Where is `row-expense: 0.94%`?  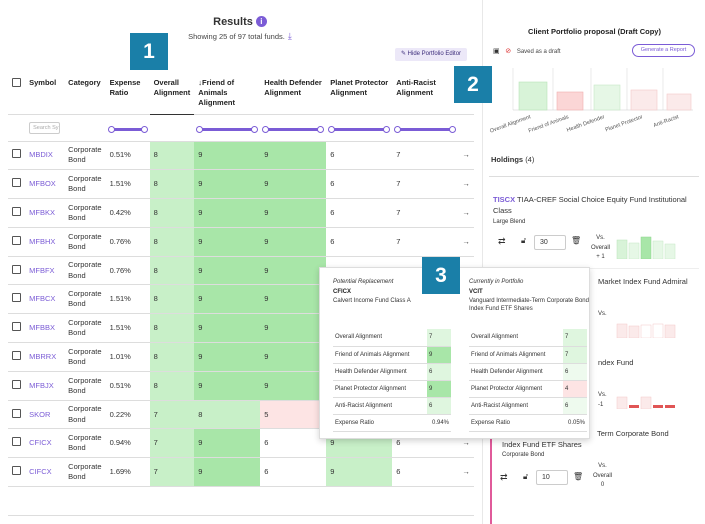
row-expense: 0.94% is located at coordinates (127, 443).